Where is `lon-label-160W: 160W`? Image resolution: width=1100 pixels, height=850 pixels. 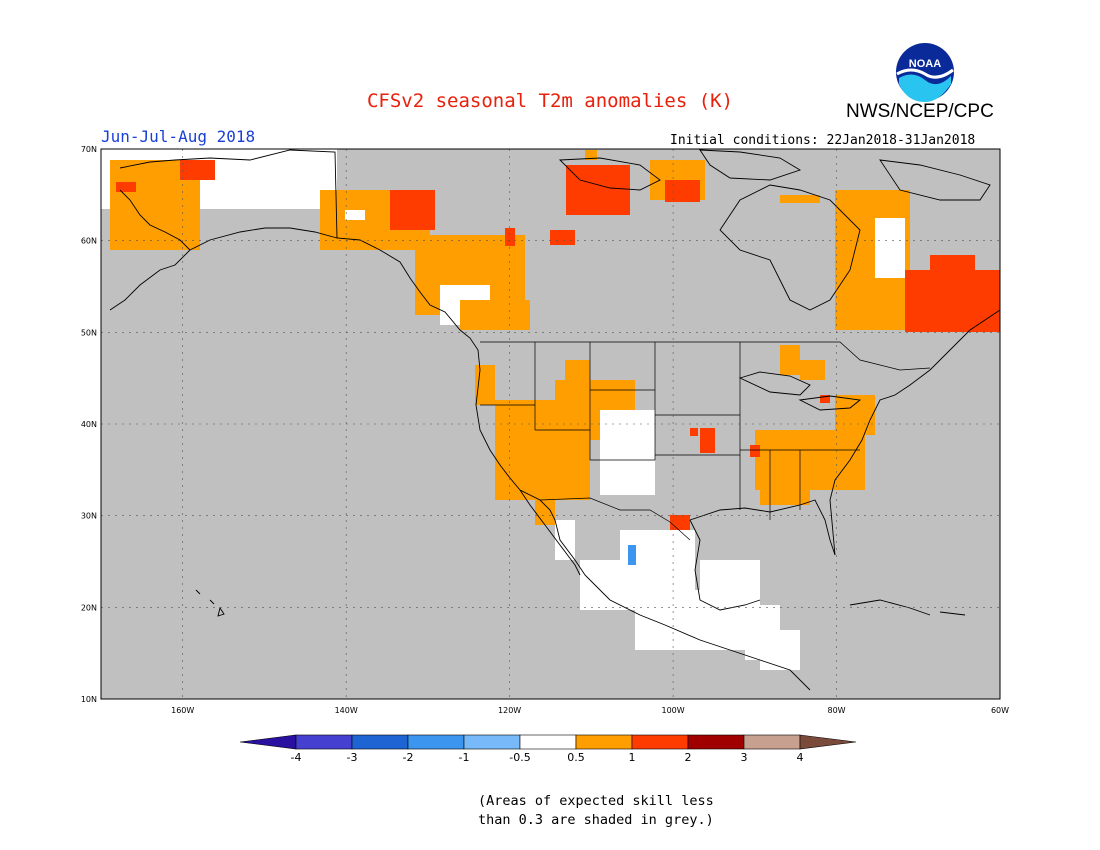 lon-label-160W: 160W is located at coordinates (182, 710).